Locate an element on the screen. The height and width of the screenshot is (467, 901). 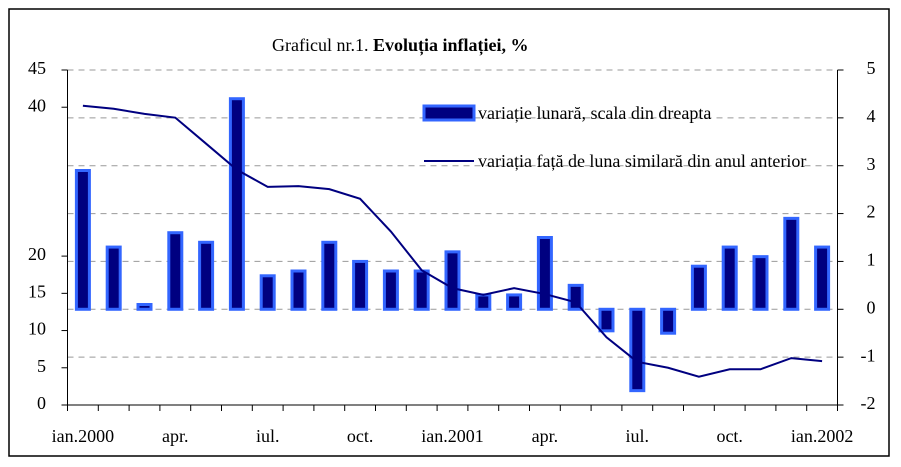
y-tick-label: 5 is located at coordinates (41, 366).